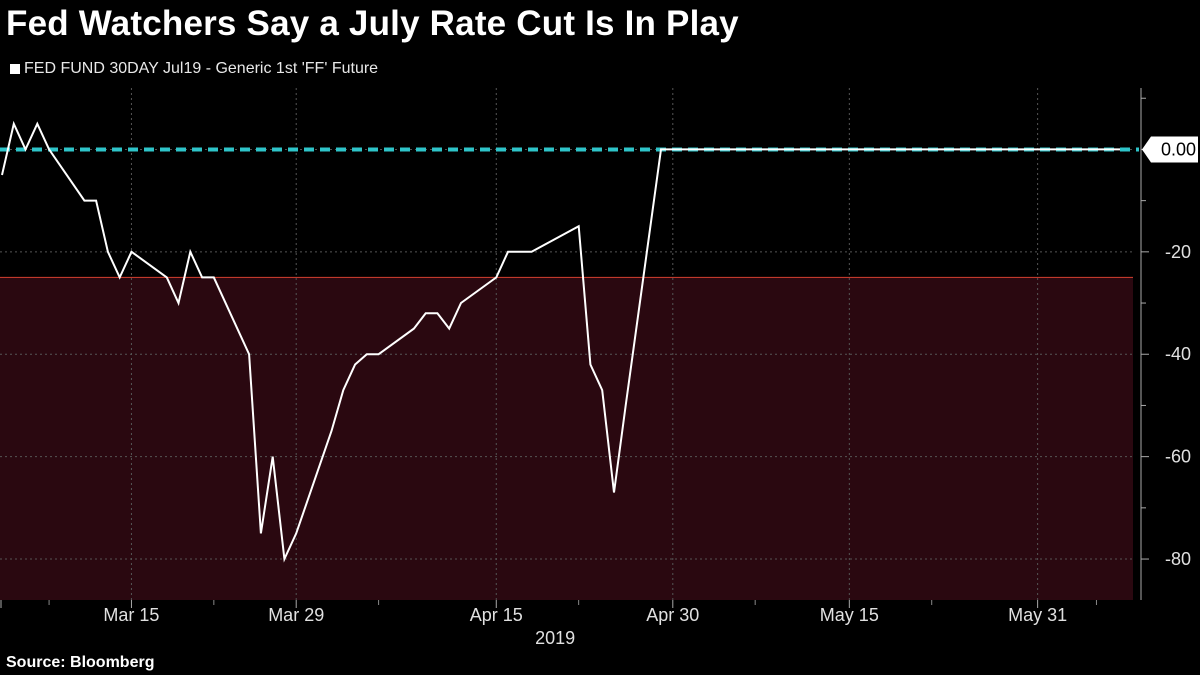  Describe the element at coordinates (672, 615) in the screenshot. I see `x-tick-label: Apr 30` at that location.